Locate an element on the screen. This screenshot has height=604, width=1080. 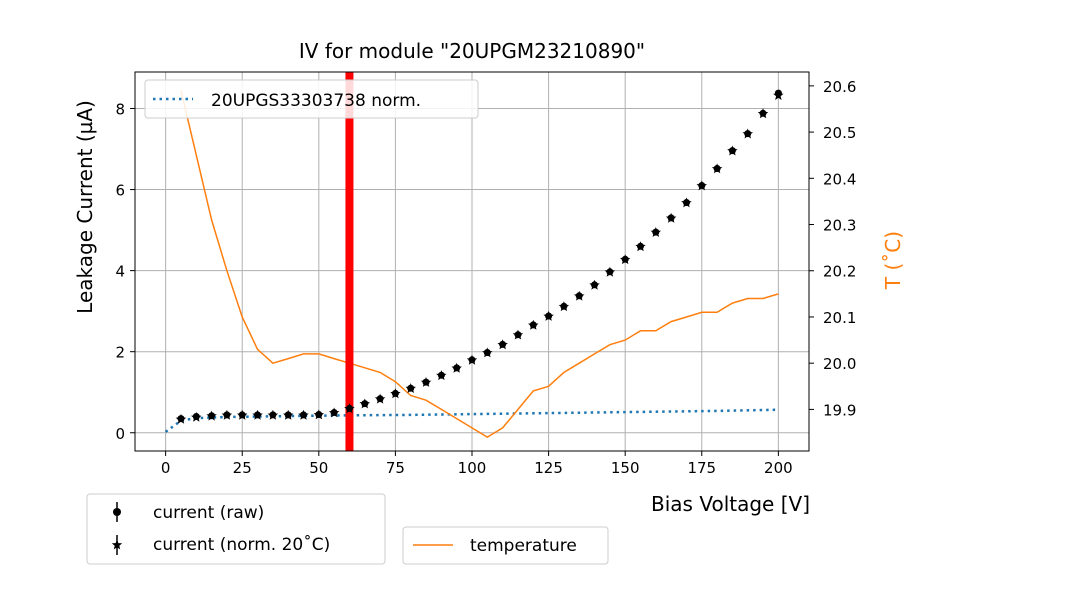
x-tick-label: 125 is located at coordinates (548, 468).